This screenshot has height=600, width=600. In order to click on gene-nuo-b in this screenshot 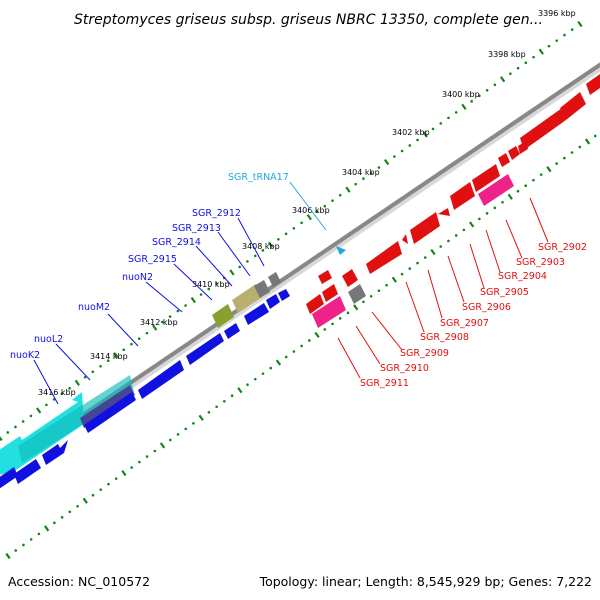, I will do `click(55, 452)`.